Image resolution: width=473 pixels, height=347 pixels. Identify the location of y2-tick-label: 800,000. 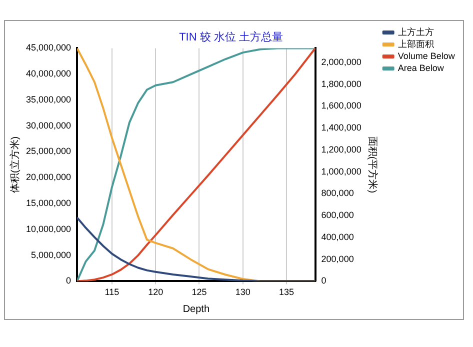
(337, 193).